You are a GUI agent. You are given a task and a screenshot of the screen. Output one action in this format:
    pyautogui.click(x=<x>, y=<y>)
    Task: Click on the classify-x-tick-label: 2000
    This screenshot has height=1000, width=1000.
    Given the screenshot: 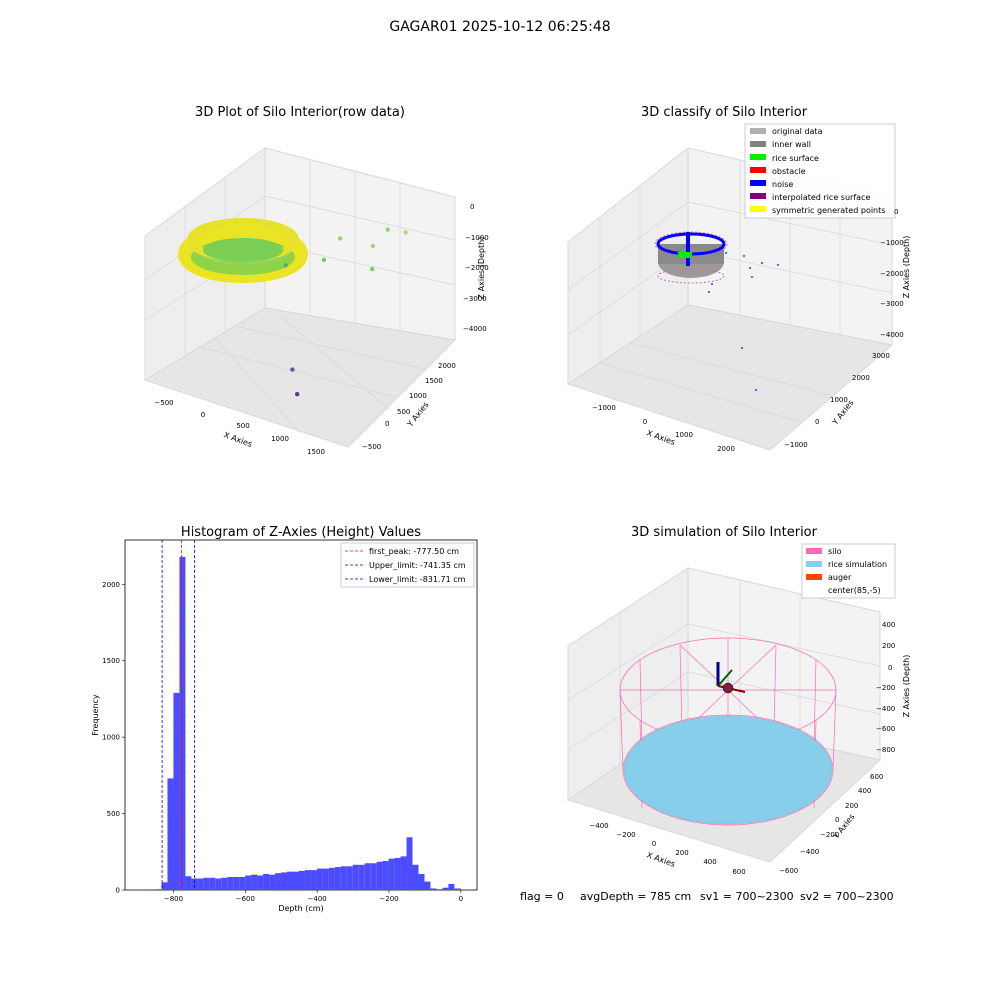 What is the action you would take?
    pyautogui.click(x=726, y=449)
    